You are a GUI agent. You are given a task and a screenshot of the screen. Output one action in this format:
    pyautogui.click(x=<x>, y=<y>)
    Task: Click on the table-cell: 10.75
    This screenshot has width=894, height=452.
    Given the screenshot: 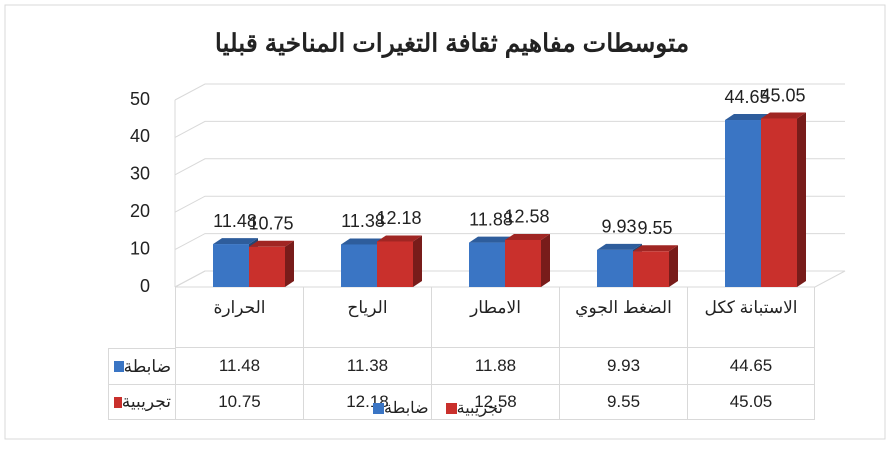 What is the action you would take?
    pyautogui.click(x=239, y=402)
    